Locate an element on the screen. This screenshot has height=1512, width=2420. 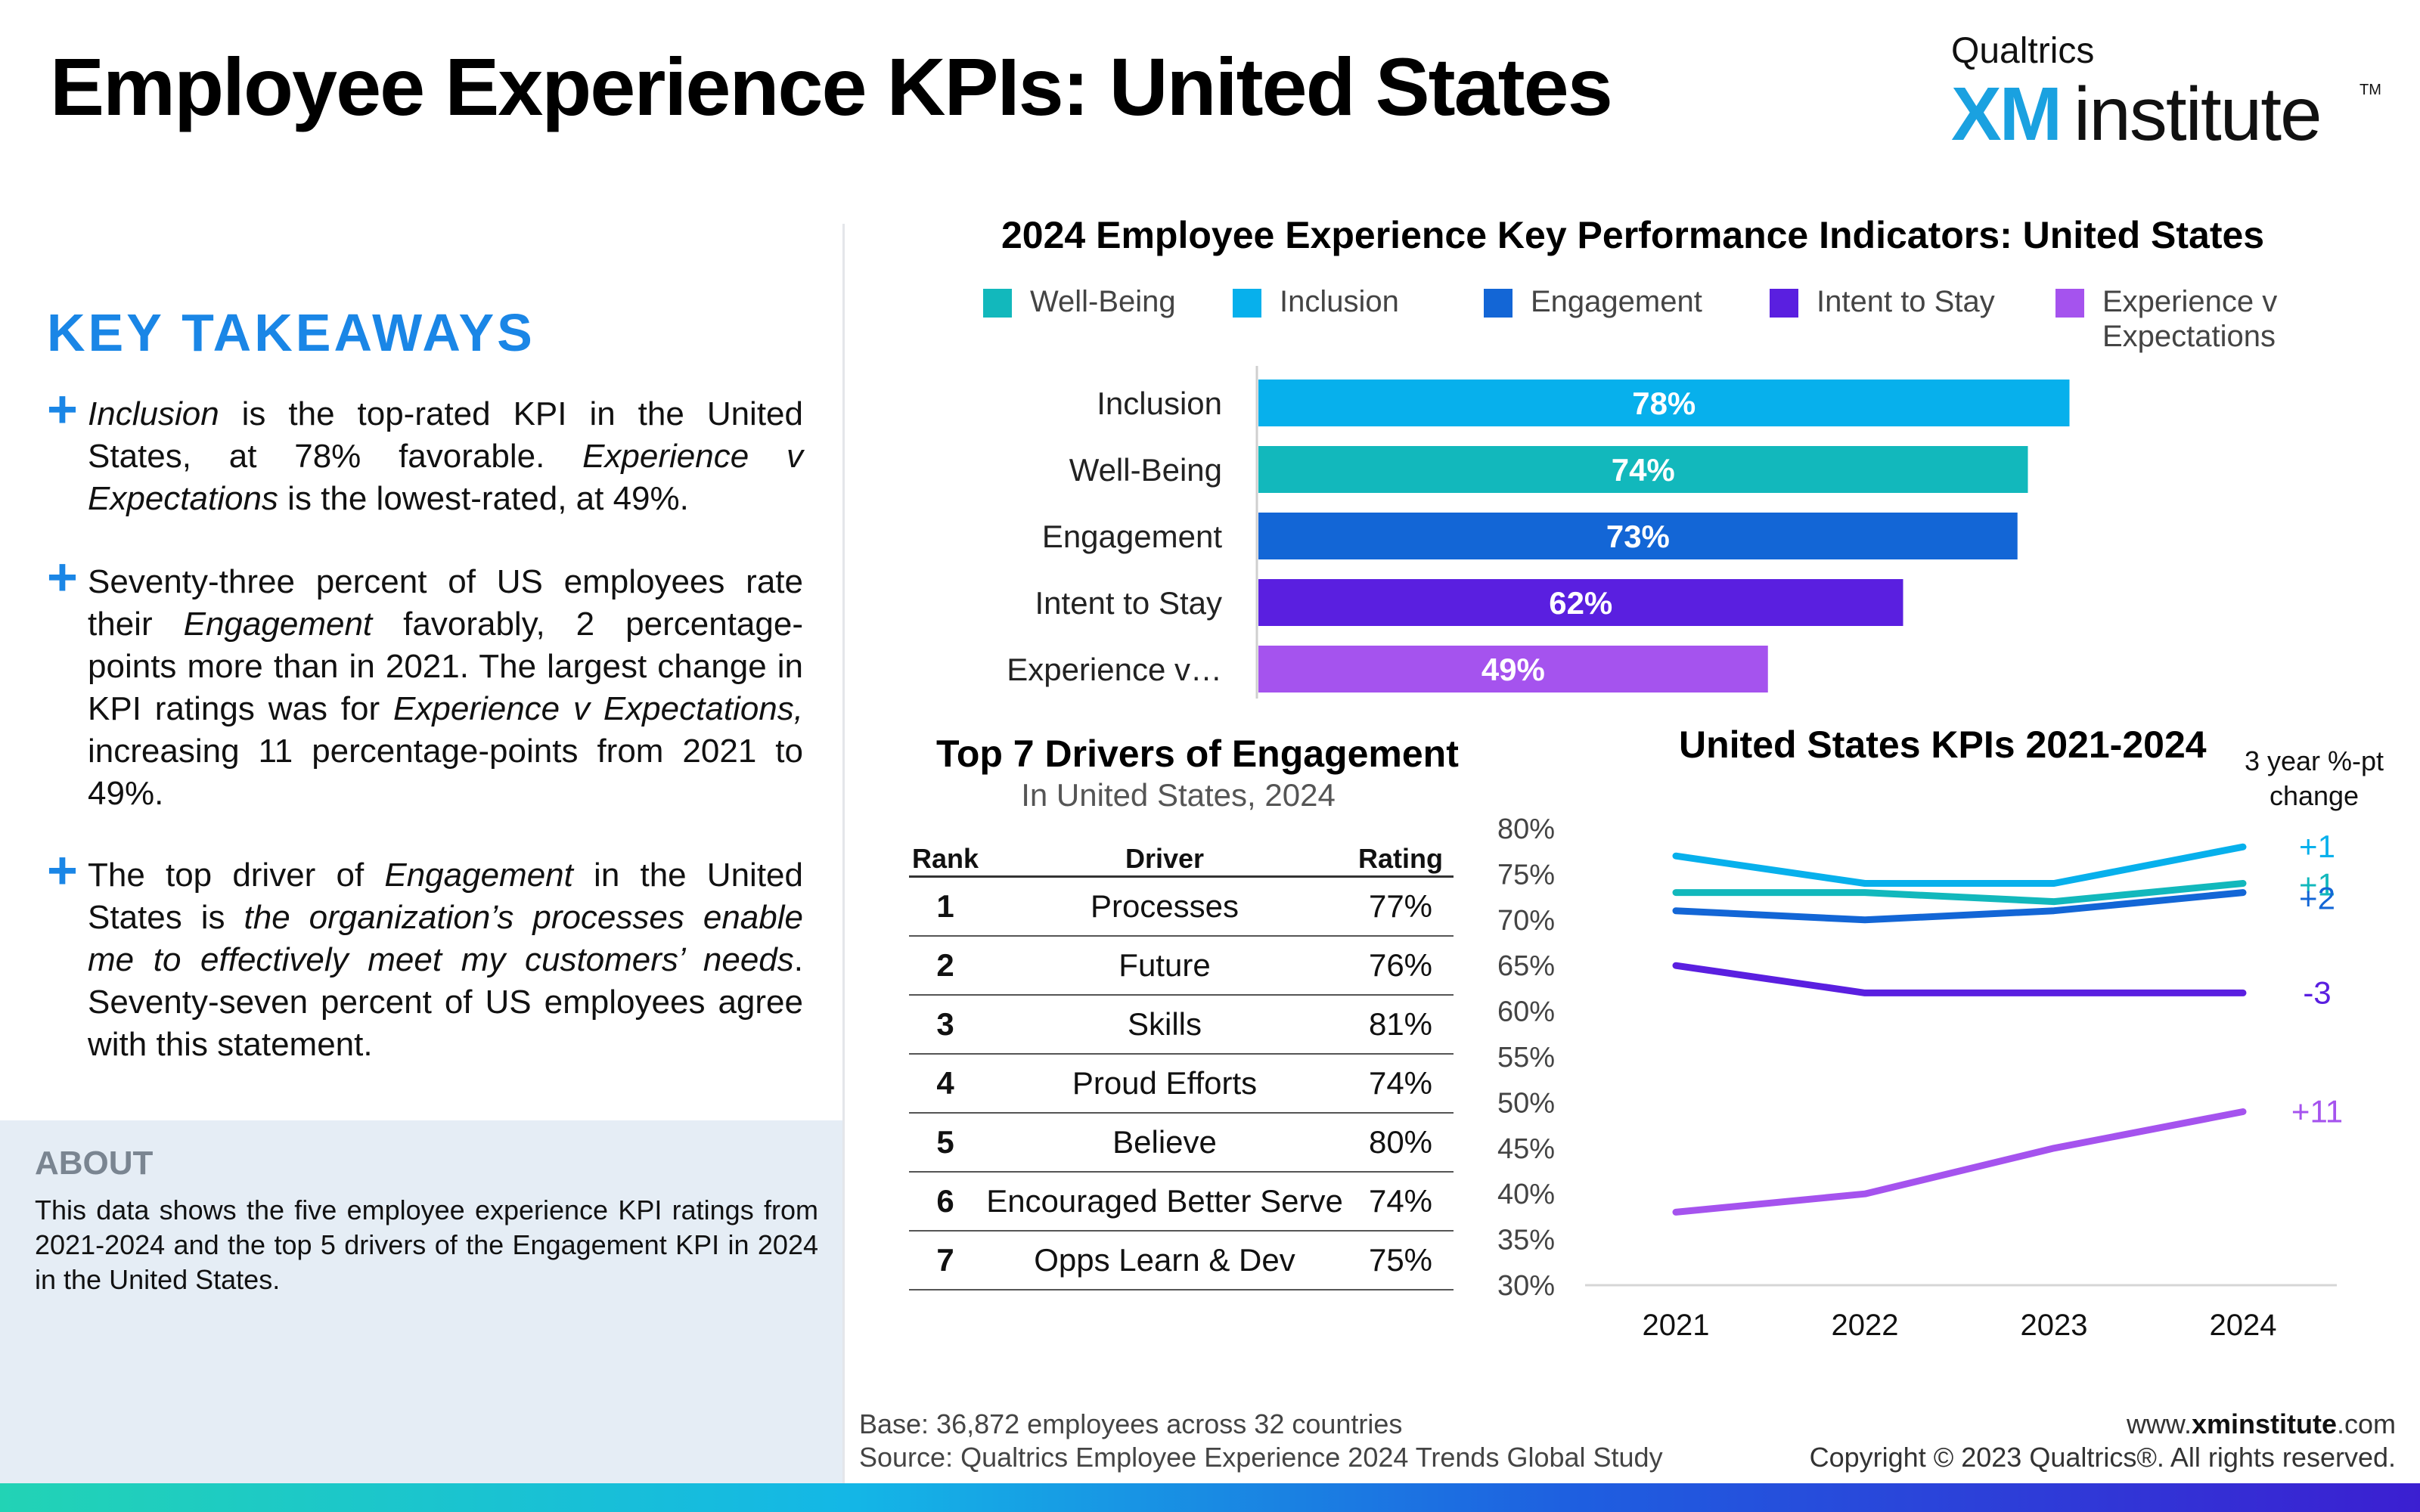
y-tick-label: 50% is located at coordinates (1526, 1103).